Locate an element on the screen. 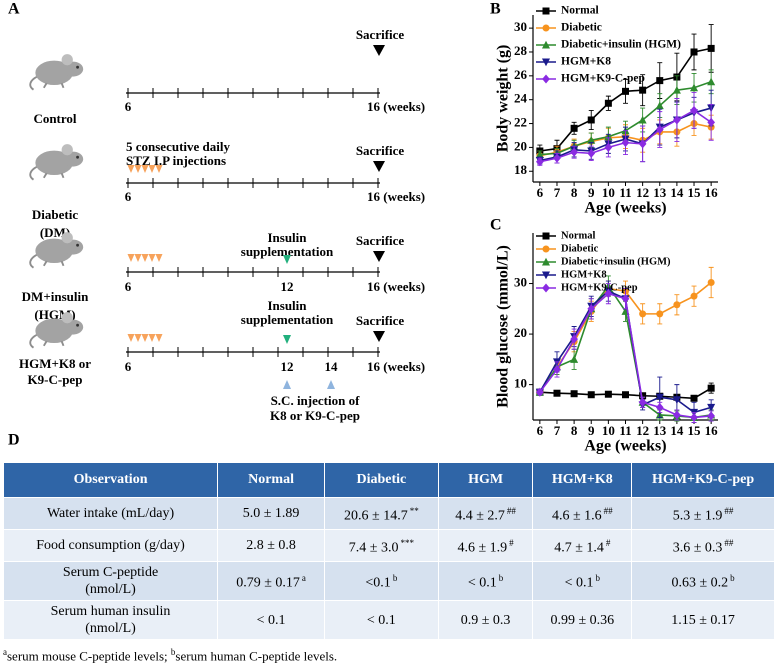 The width and height of the screenshot is (778, 664). table-cell: 0.63 ± 0.2 b is located at coordinates (703, 581).